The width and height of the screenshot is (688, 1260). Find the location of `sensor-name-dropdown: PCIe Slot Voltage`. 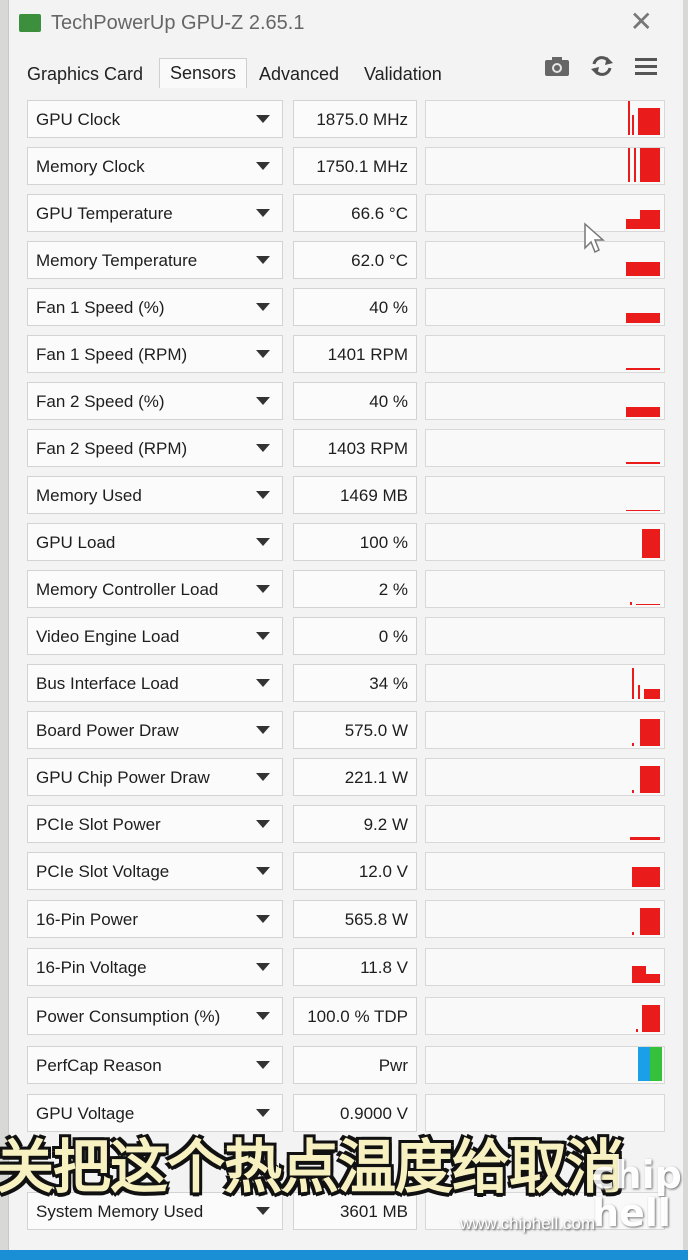

sensor-name-dropdown: PCIe Slot Voltage is located at coordinates (155, 871).